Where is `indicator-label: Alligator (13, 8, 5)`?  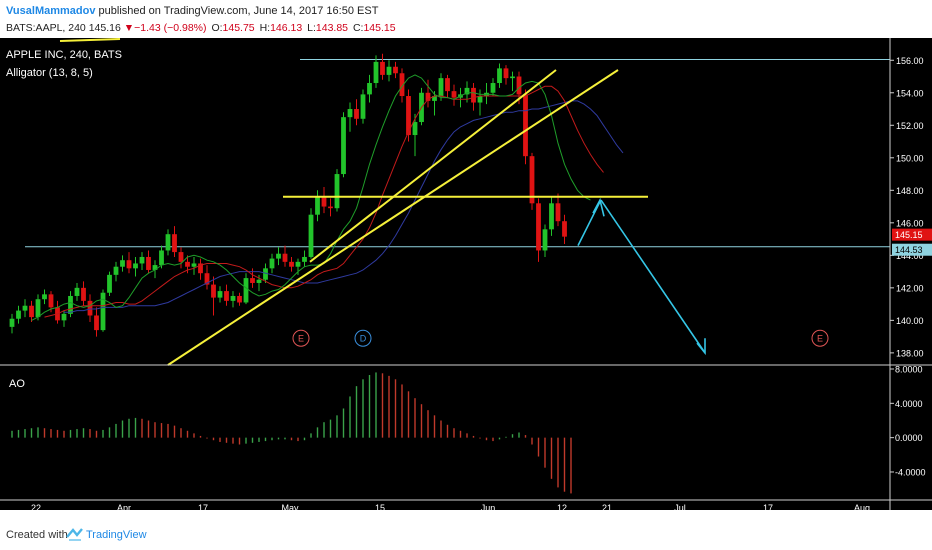
indicator-label: Alligator (13, 8, 5) is located at coordinates (49, 73).